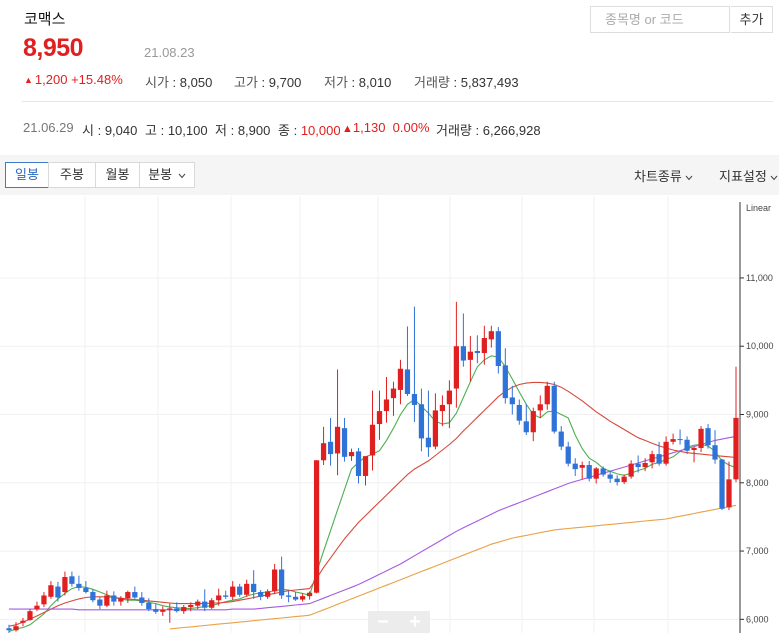 This screenshot has height=633, width=779. Describe the element at coordinates (110, 130) in the screenshot. I see `history-open: 시 : 9,040` at that location.